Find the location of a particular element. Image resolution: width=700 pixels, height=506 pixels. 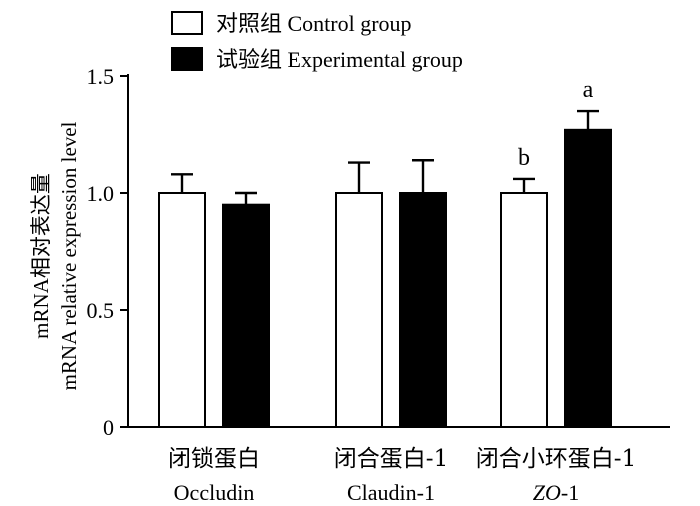

y-tick-label: 0.5 is located at coordinates (101, 310).